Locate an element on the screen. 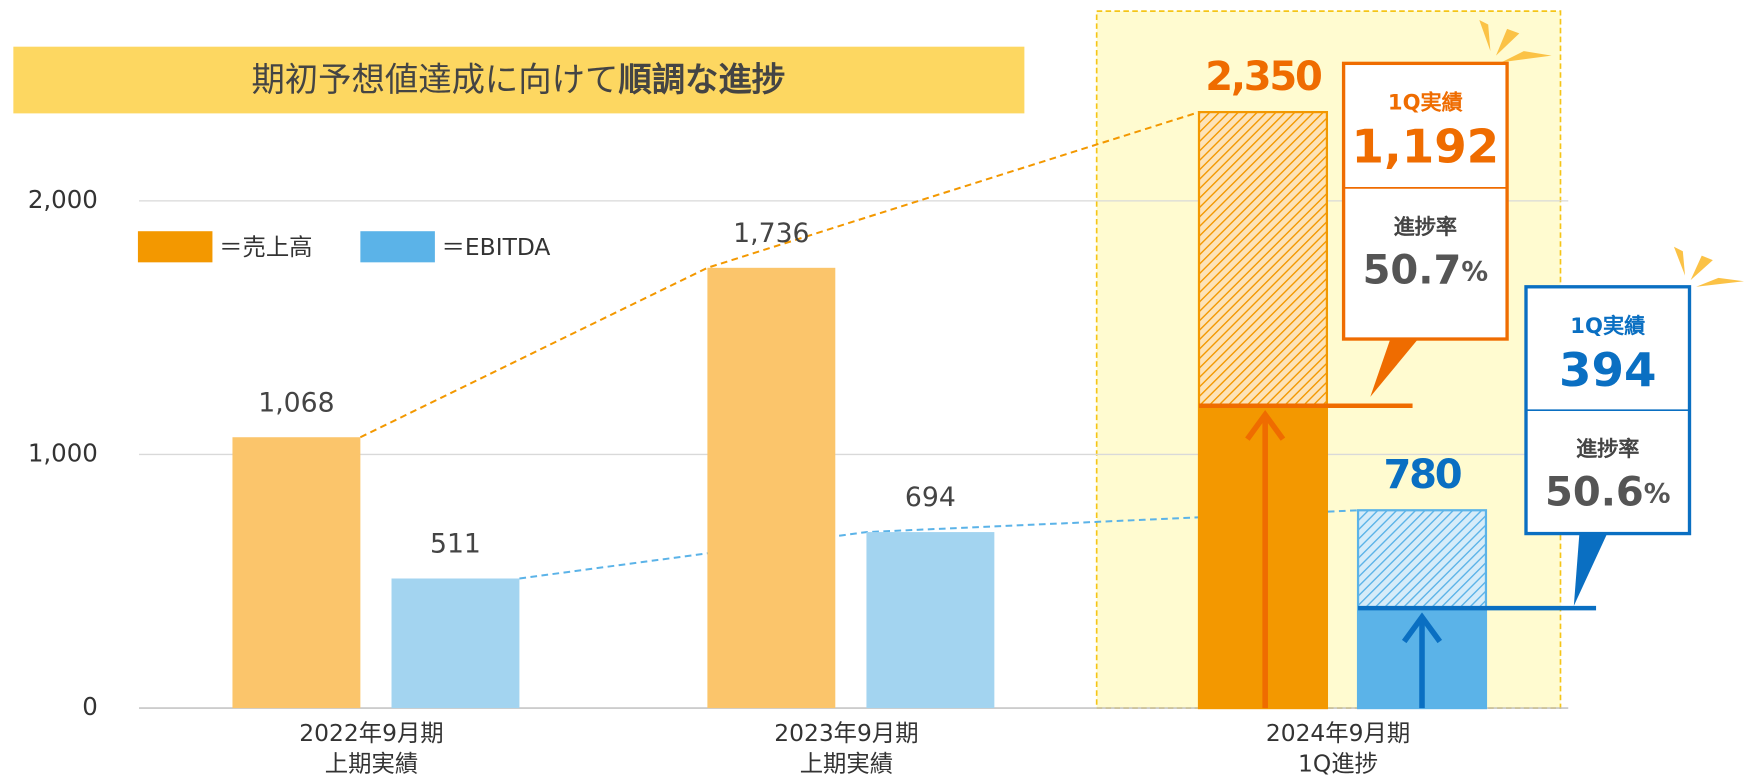  legend-name: 売上高 is located at coordinates (277, 246).